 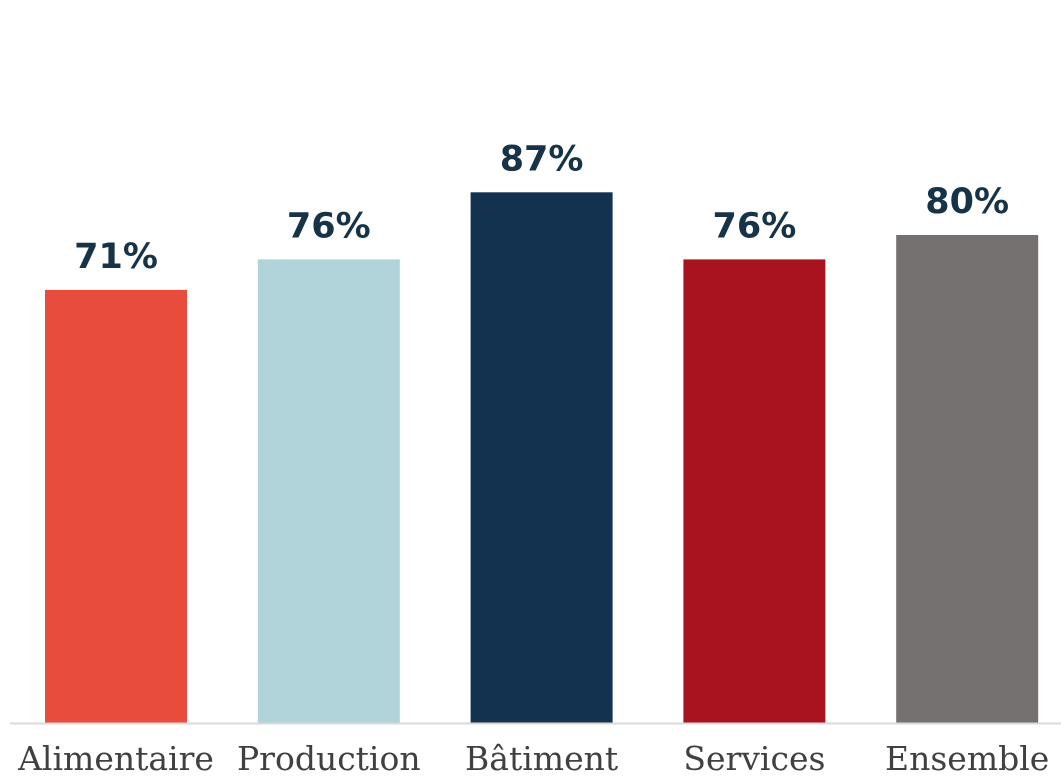 I want to click on value-label: 87%, so click(x=542, y=159).